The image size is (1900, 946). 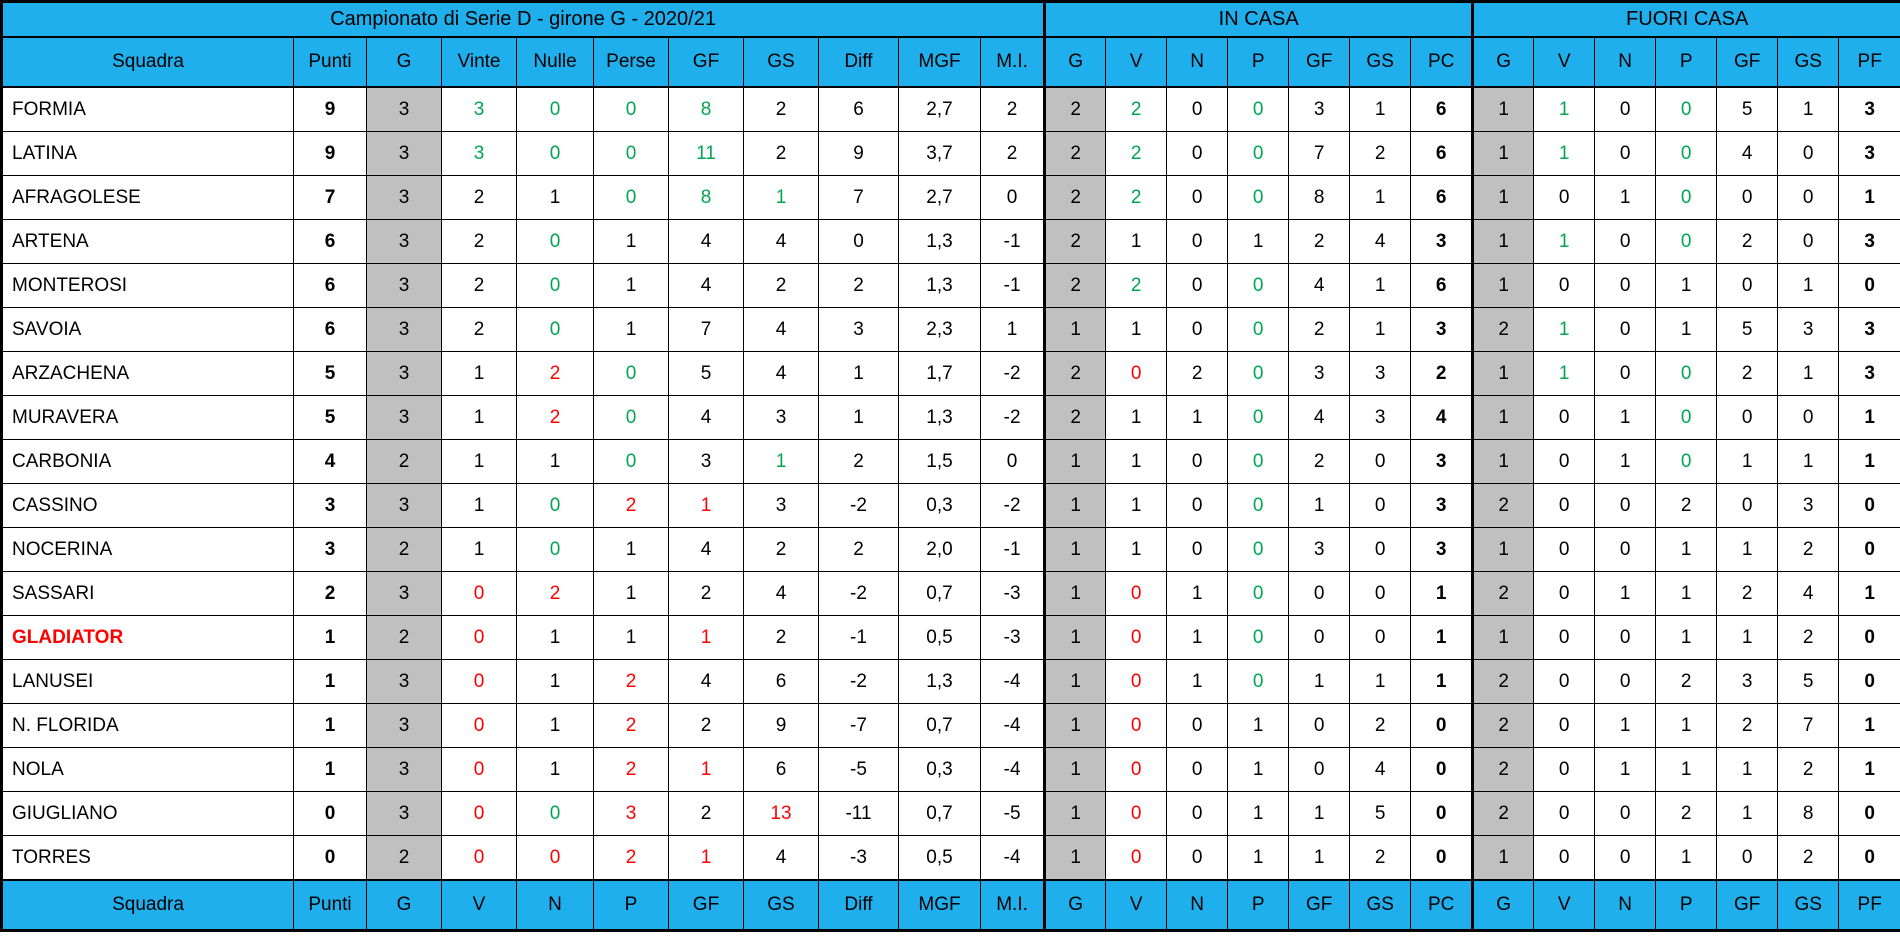 I want to click on stat-cell: 7, so click(x=330, y=197).